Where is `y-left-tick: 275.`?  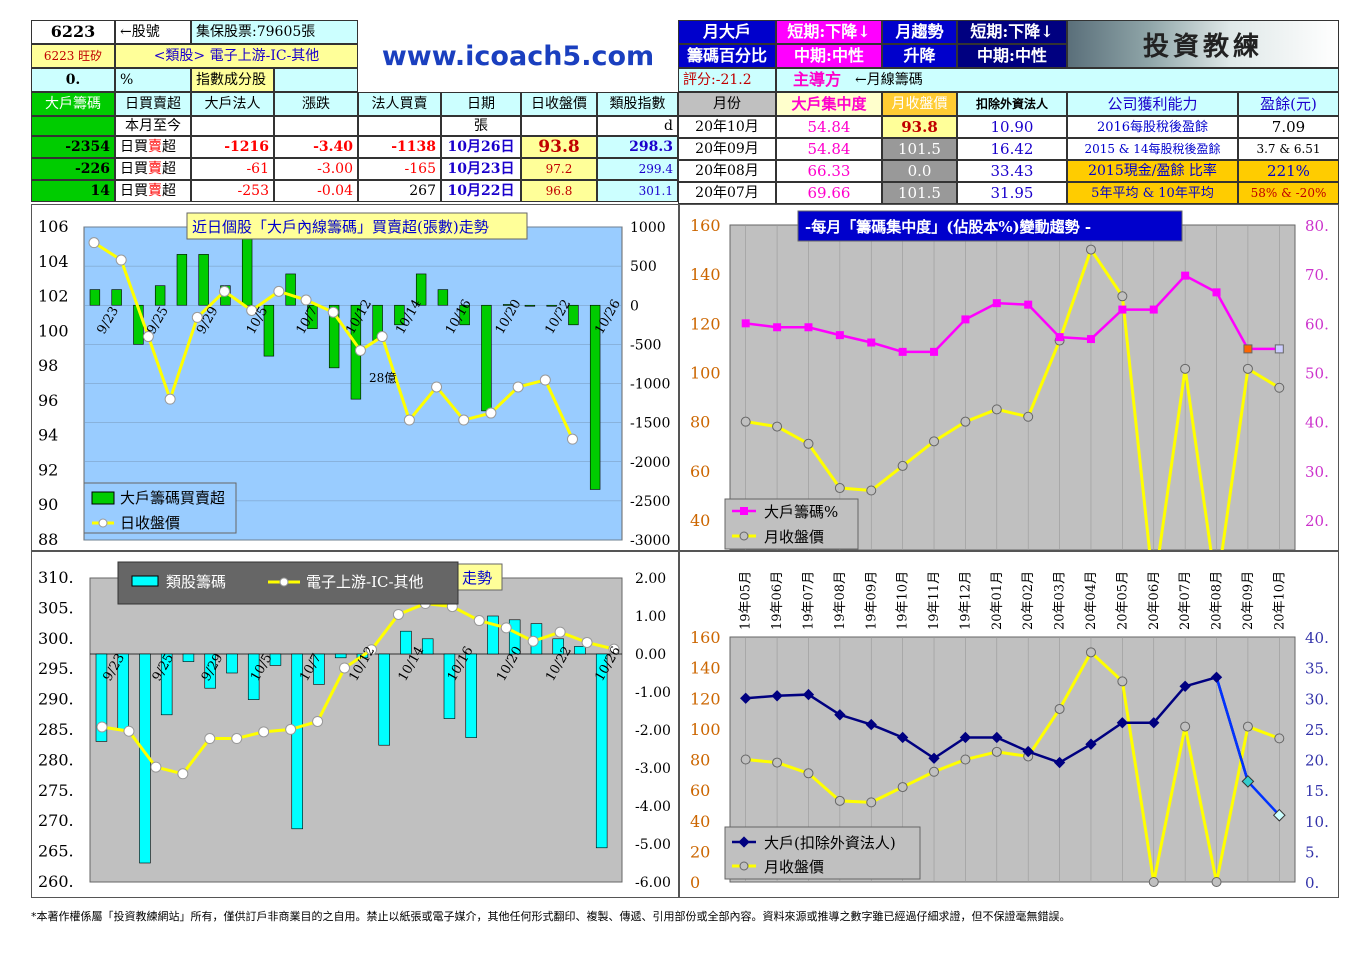 y-left-tick: 275. is located at coordinates (56, 790).